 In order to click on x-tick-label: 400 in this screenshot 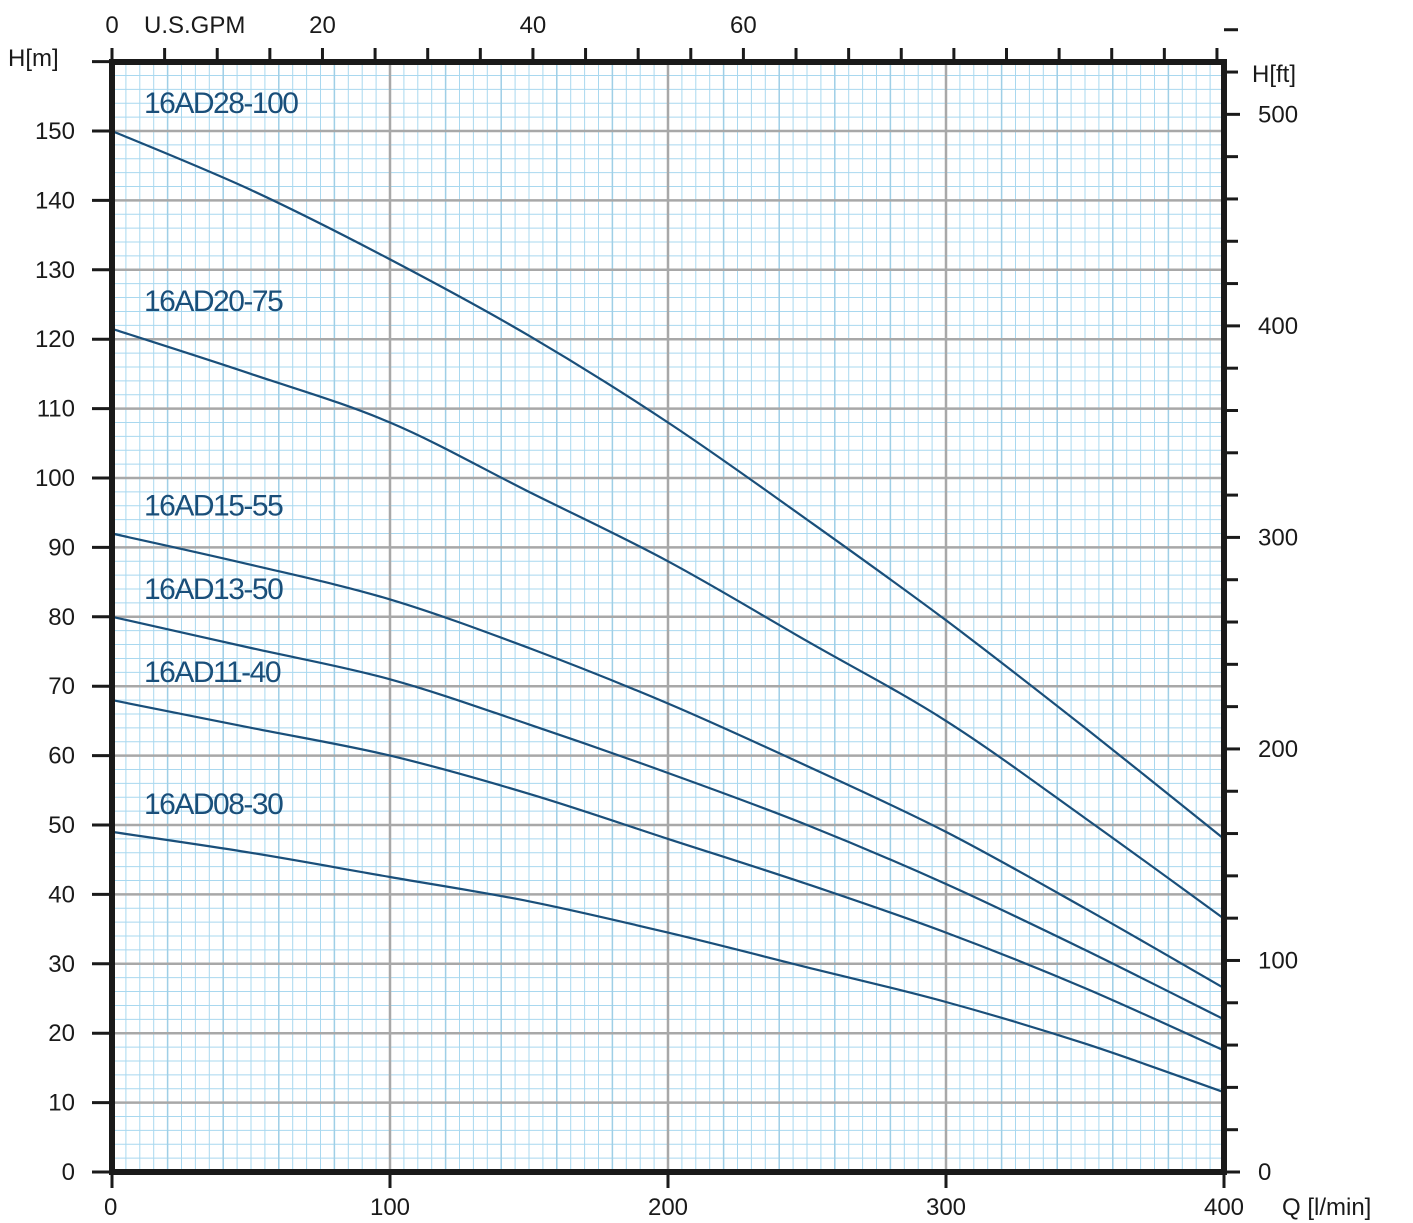, I will do `click(1224, 1207)`.